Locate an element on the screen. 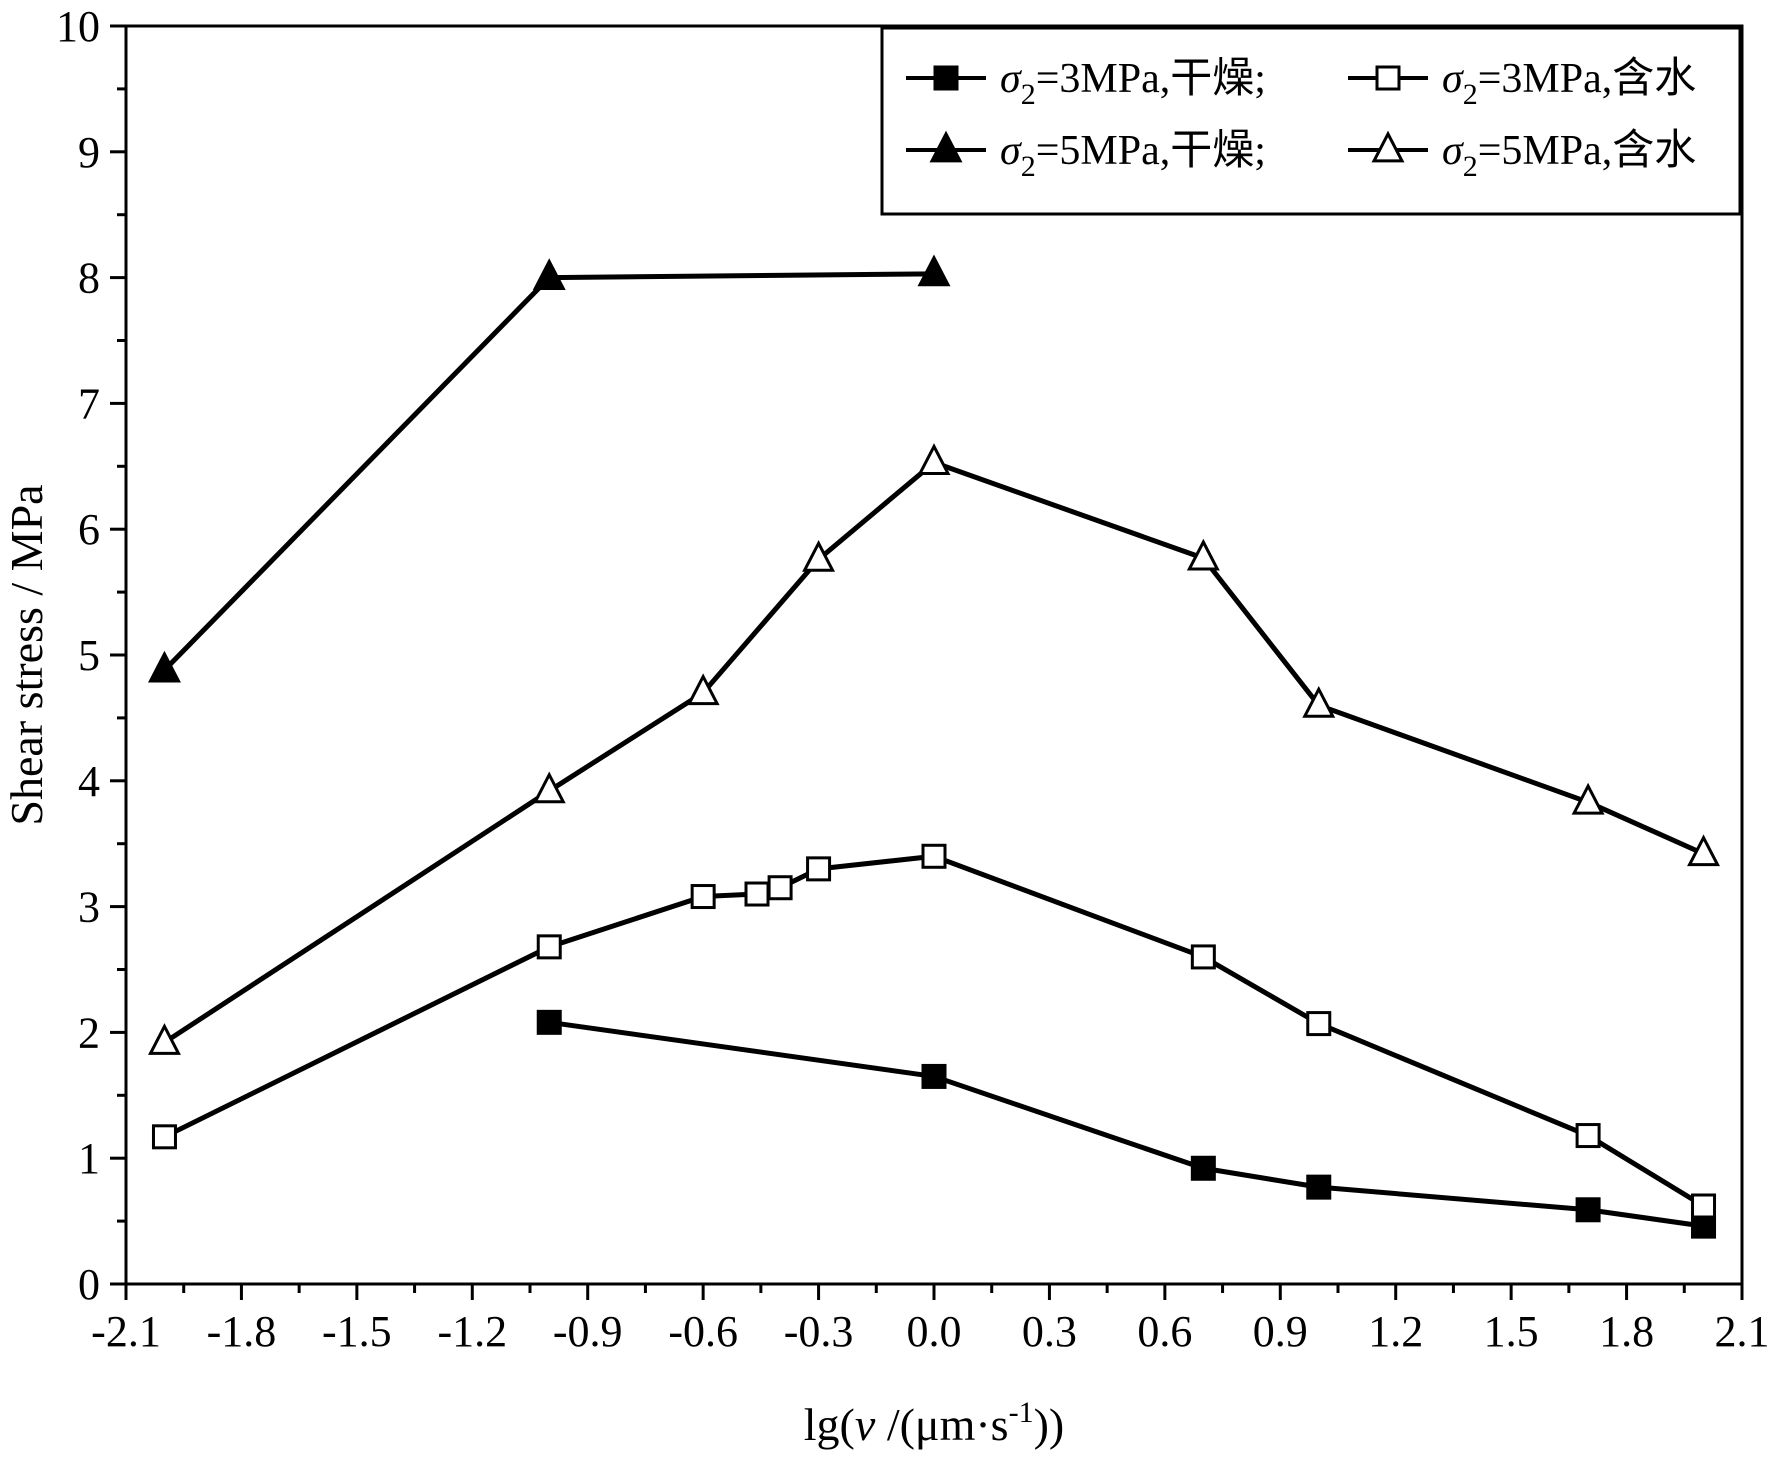 This screenshot has height=1462, width=1772. legend-label: σ2=5MPa,含水 is located at coordinates (1569, 155).